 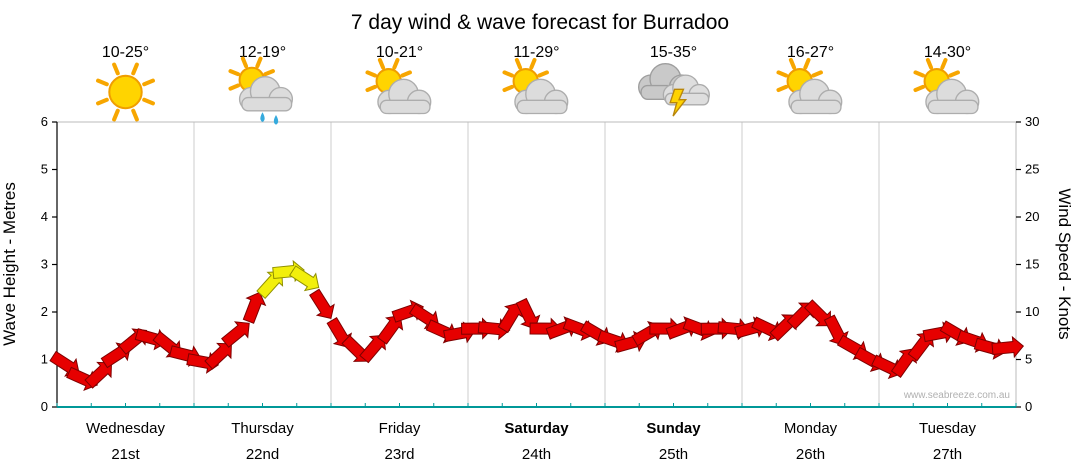 I want to click on temp-label: 14-30°, so click(x=947, y=52).